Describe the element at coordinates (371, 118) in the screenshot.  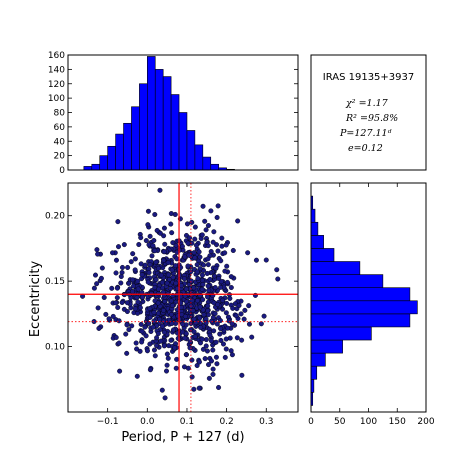
I see `info-line-r2: R² =95.8%` at that location.